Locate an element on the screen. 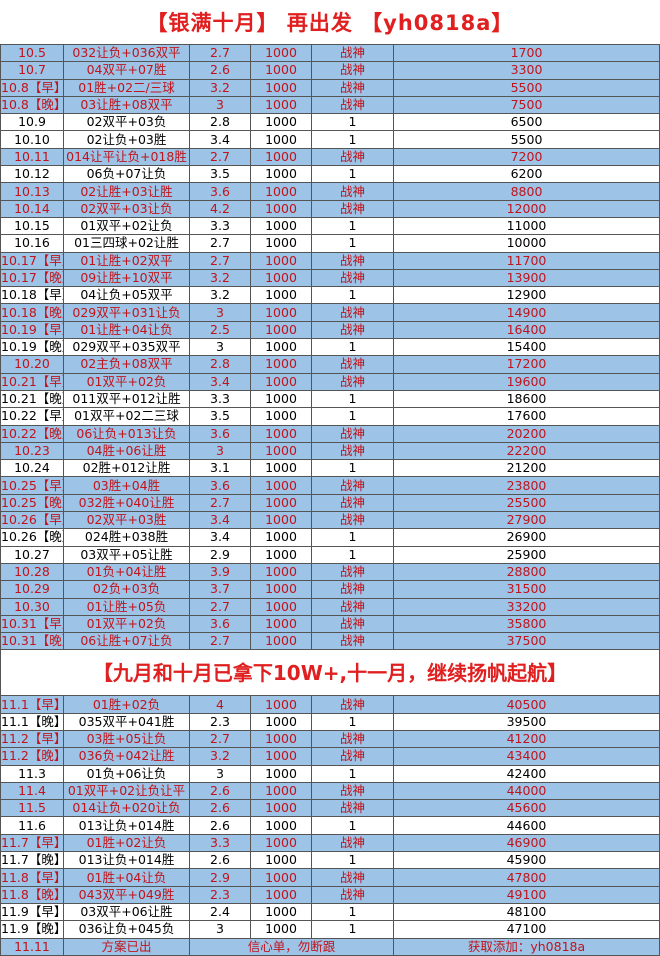 This screenshot has height=956, width=660. date-cell: 10.12 is located at coordinates (32, 174).